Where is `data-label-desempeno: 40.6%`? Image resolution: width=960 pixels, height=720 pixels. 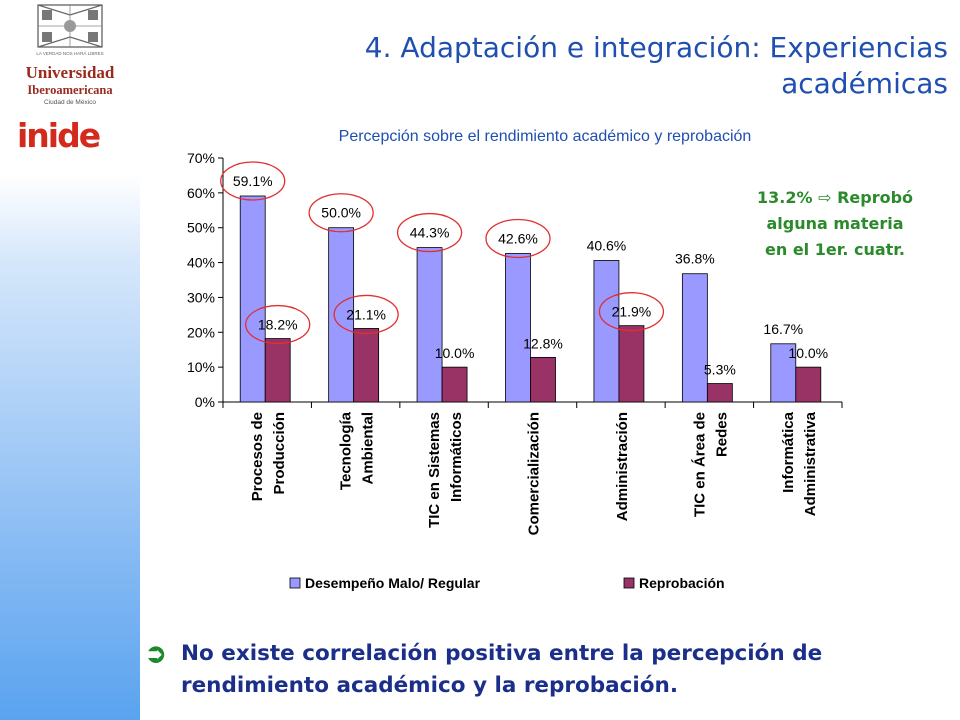 data-label-desempeno: 40.6% is located at coordinates (607, 245).